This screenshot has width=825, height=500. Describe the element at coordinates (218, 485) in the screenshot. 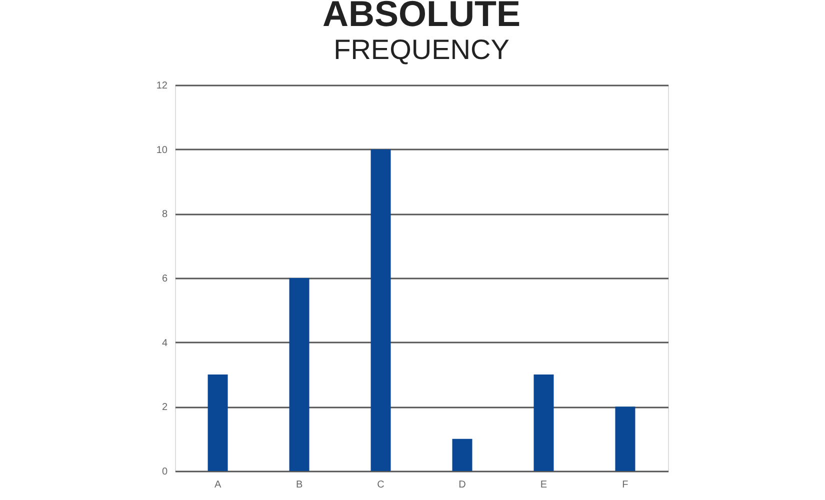

I see `x-tick-label: A` at that location.